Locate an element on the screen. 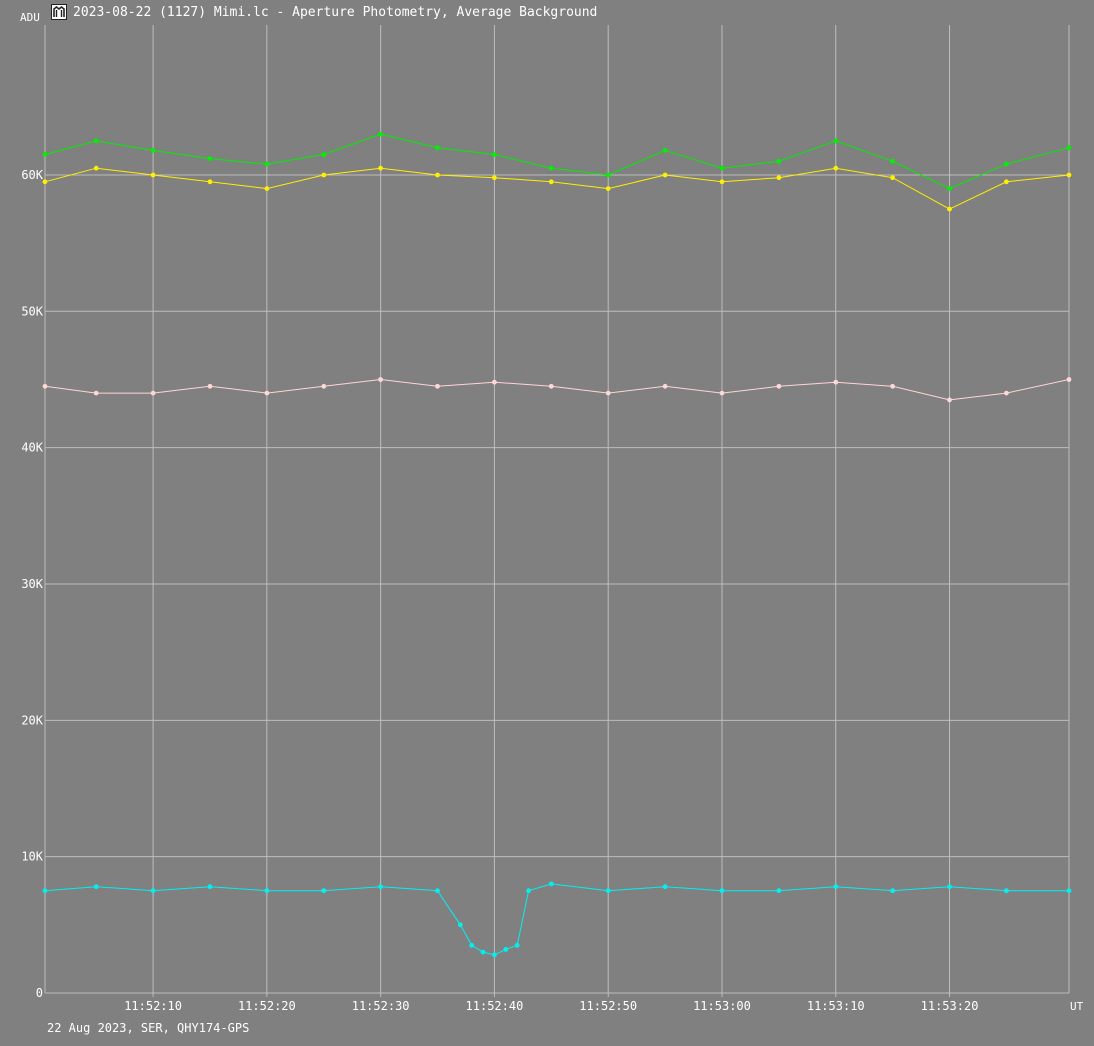 Image resolution: width=1094 pixels, height=1046 pixels. y-tick-label: 40K is located at coordinates (32, 448).